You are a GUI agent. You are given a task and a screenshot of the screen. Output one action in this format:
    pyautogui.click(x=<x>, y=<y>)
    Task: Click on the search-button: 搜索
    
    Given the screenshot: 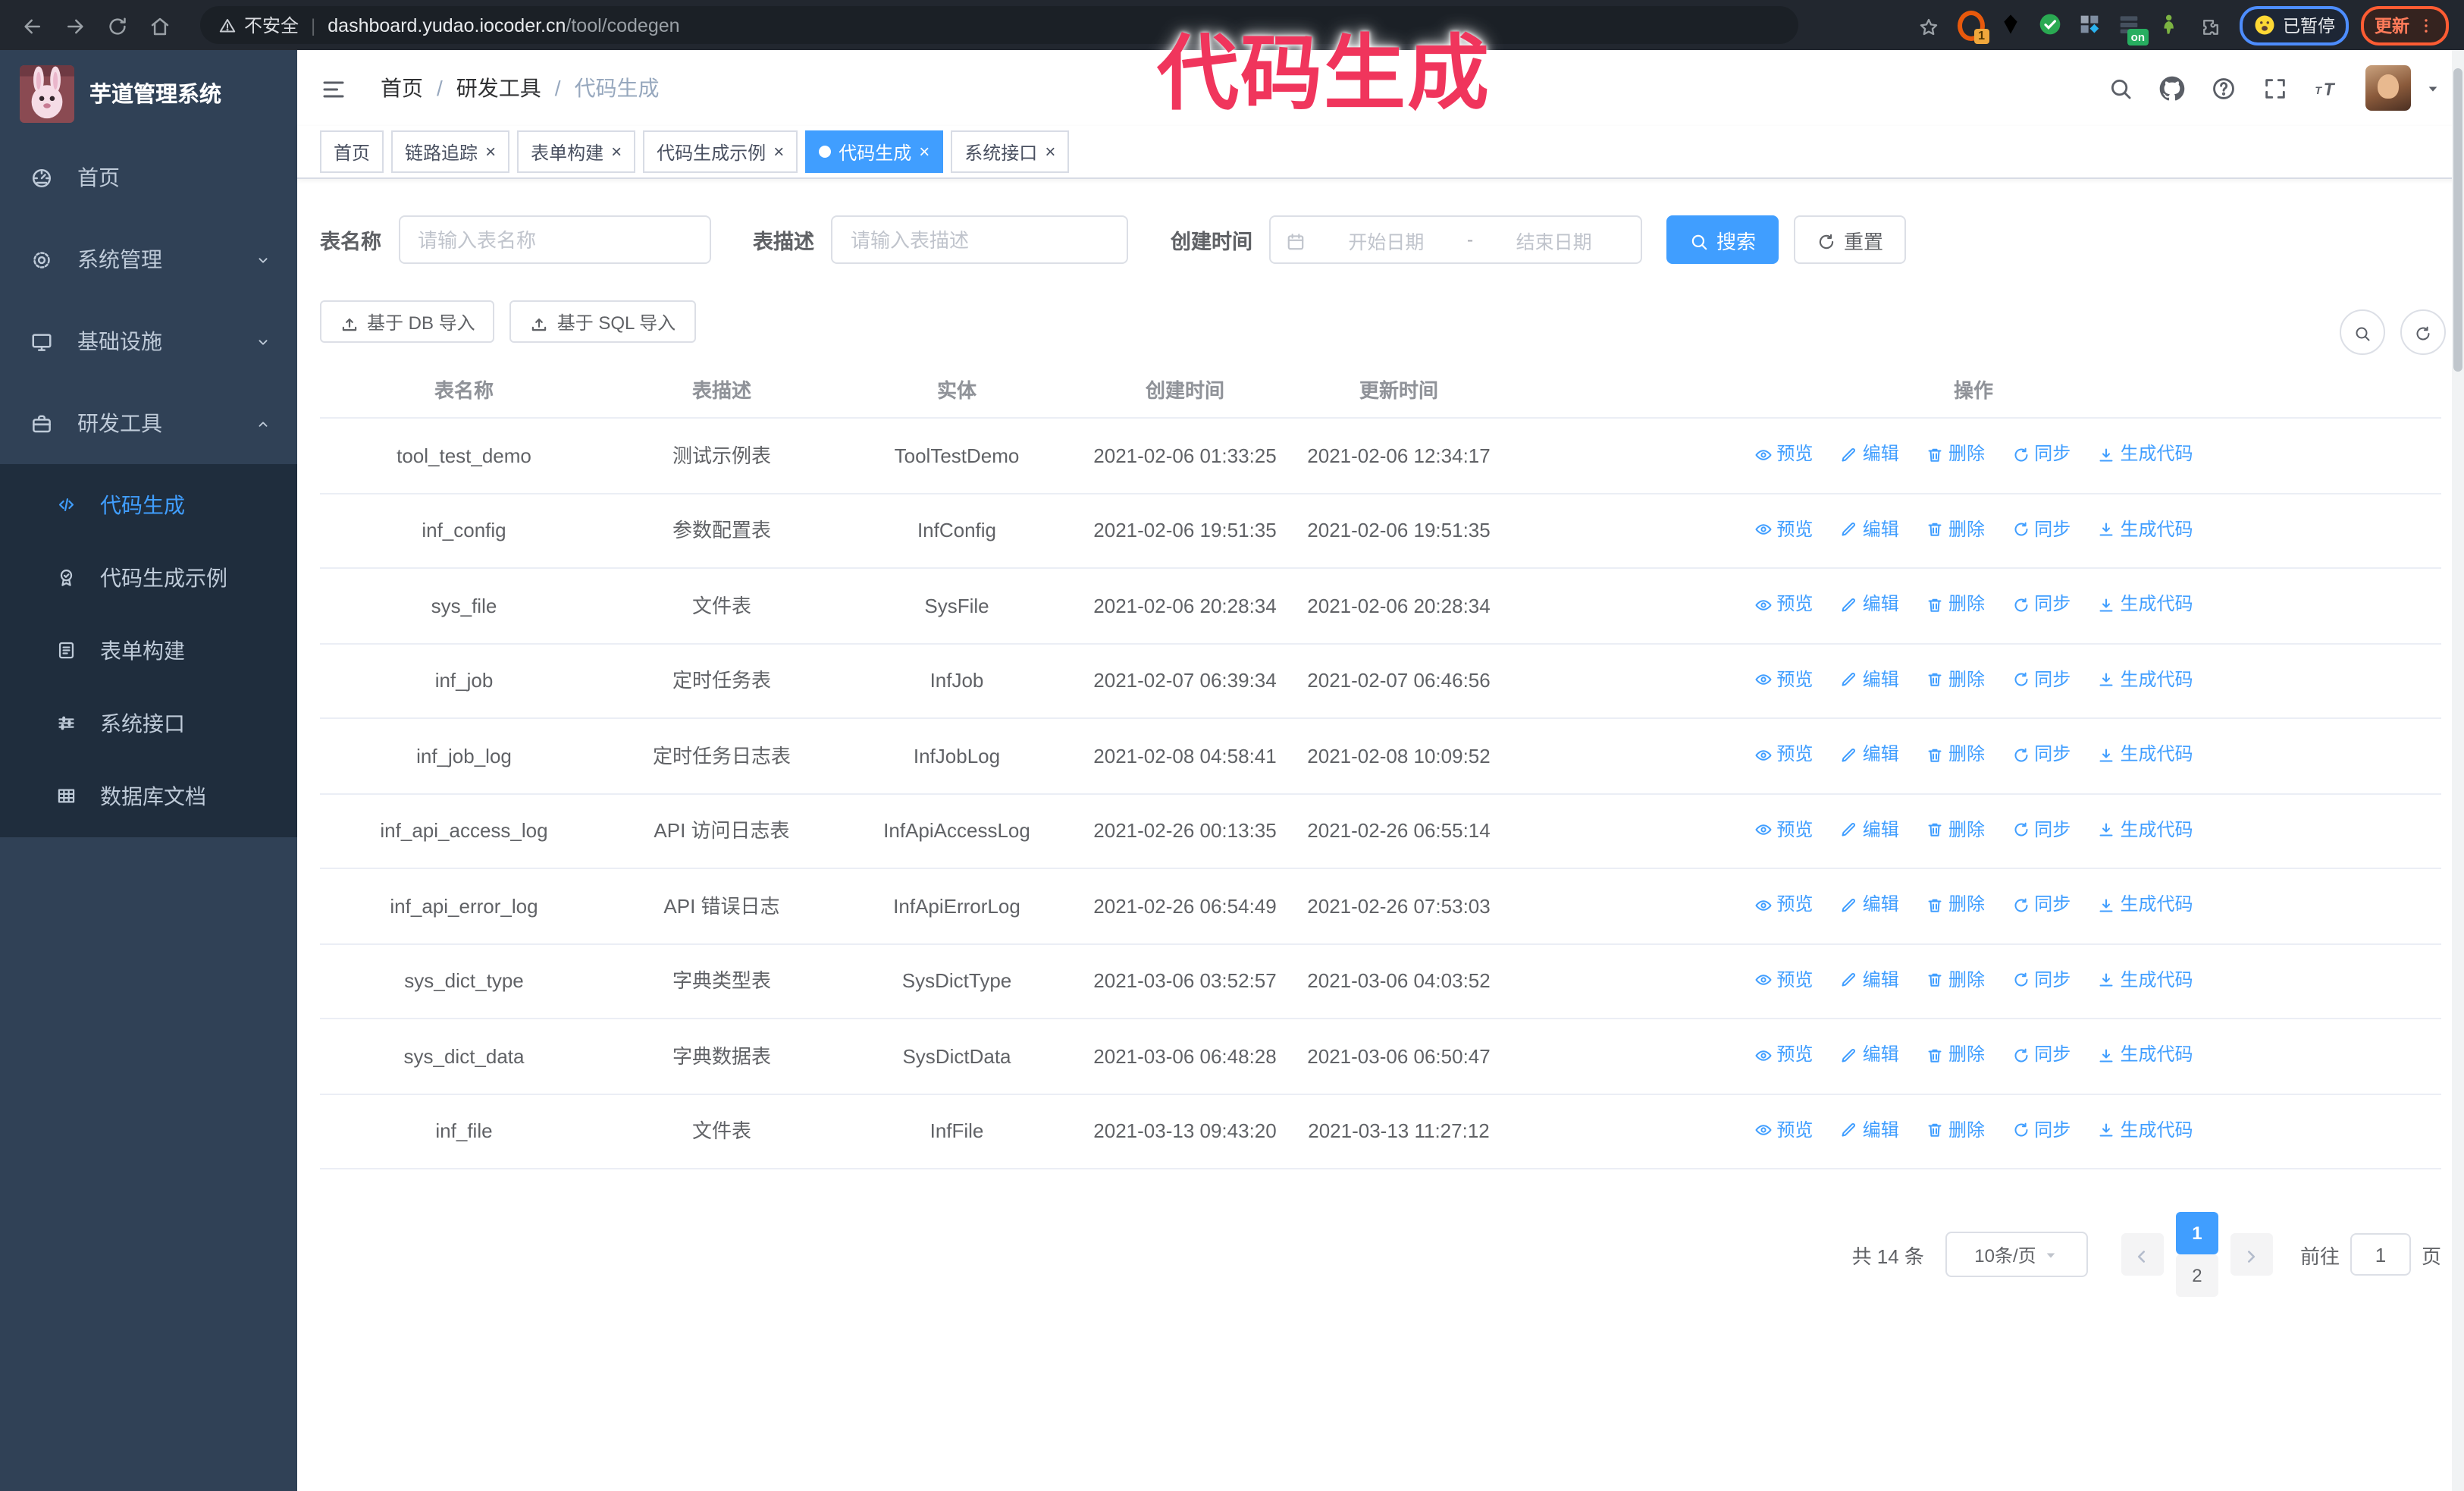 What is the action you would take?
    pyautogui.click(x=1722, y=239)
    